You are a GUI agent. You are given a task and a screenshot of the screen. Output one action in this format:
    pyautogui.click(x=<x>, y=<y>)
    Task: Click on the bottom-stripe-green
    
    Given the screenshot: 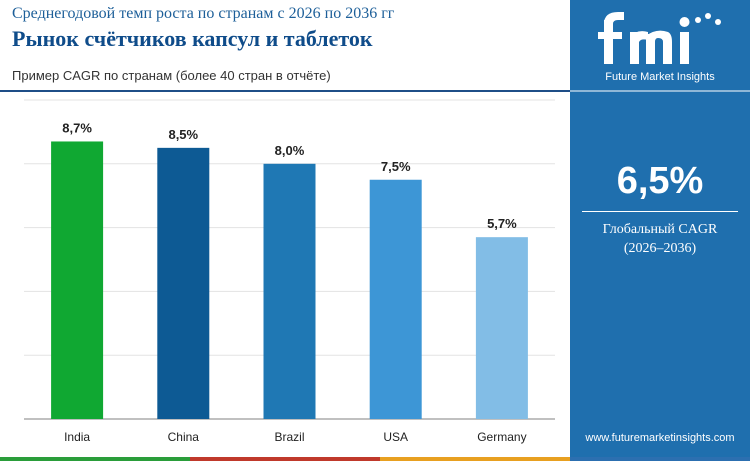 What is the action you would take?
    pyautogui.click(x=95, y=459)
    